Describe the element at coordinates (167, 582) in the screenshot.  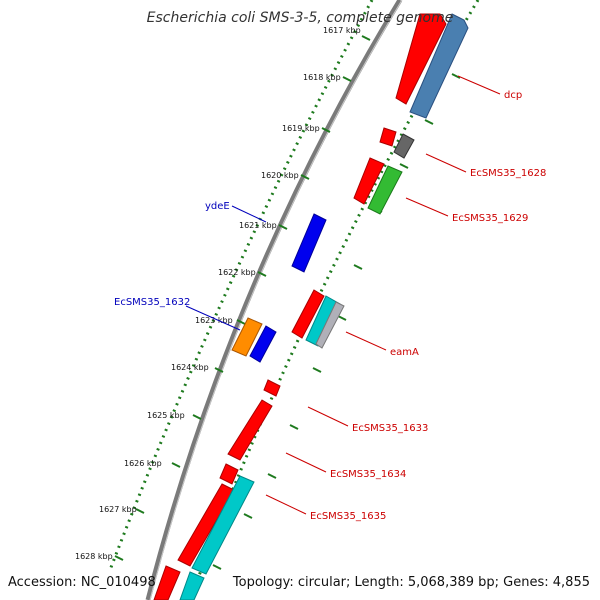
I see `gene-red-bottom` at that location.